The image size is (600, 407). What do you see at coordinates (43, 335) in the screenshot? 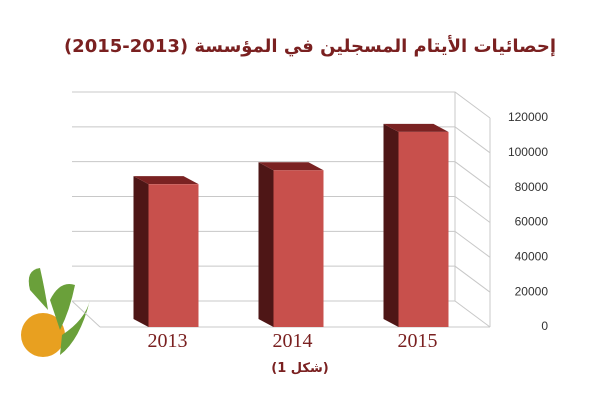
I see `logo-circle` at bounding box center [43, 335].